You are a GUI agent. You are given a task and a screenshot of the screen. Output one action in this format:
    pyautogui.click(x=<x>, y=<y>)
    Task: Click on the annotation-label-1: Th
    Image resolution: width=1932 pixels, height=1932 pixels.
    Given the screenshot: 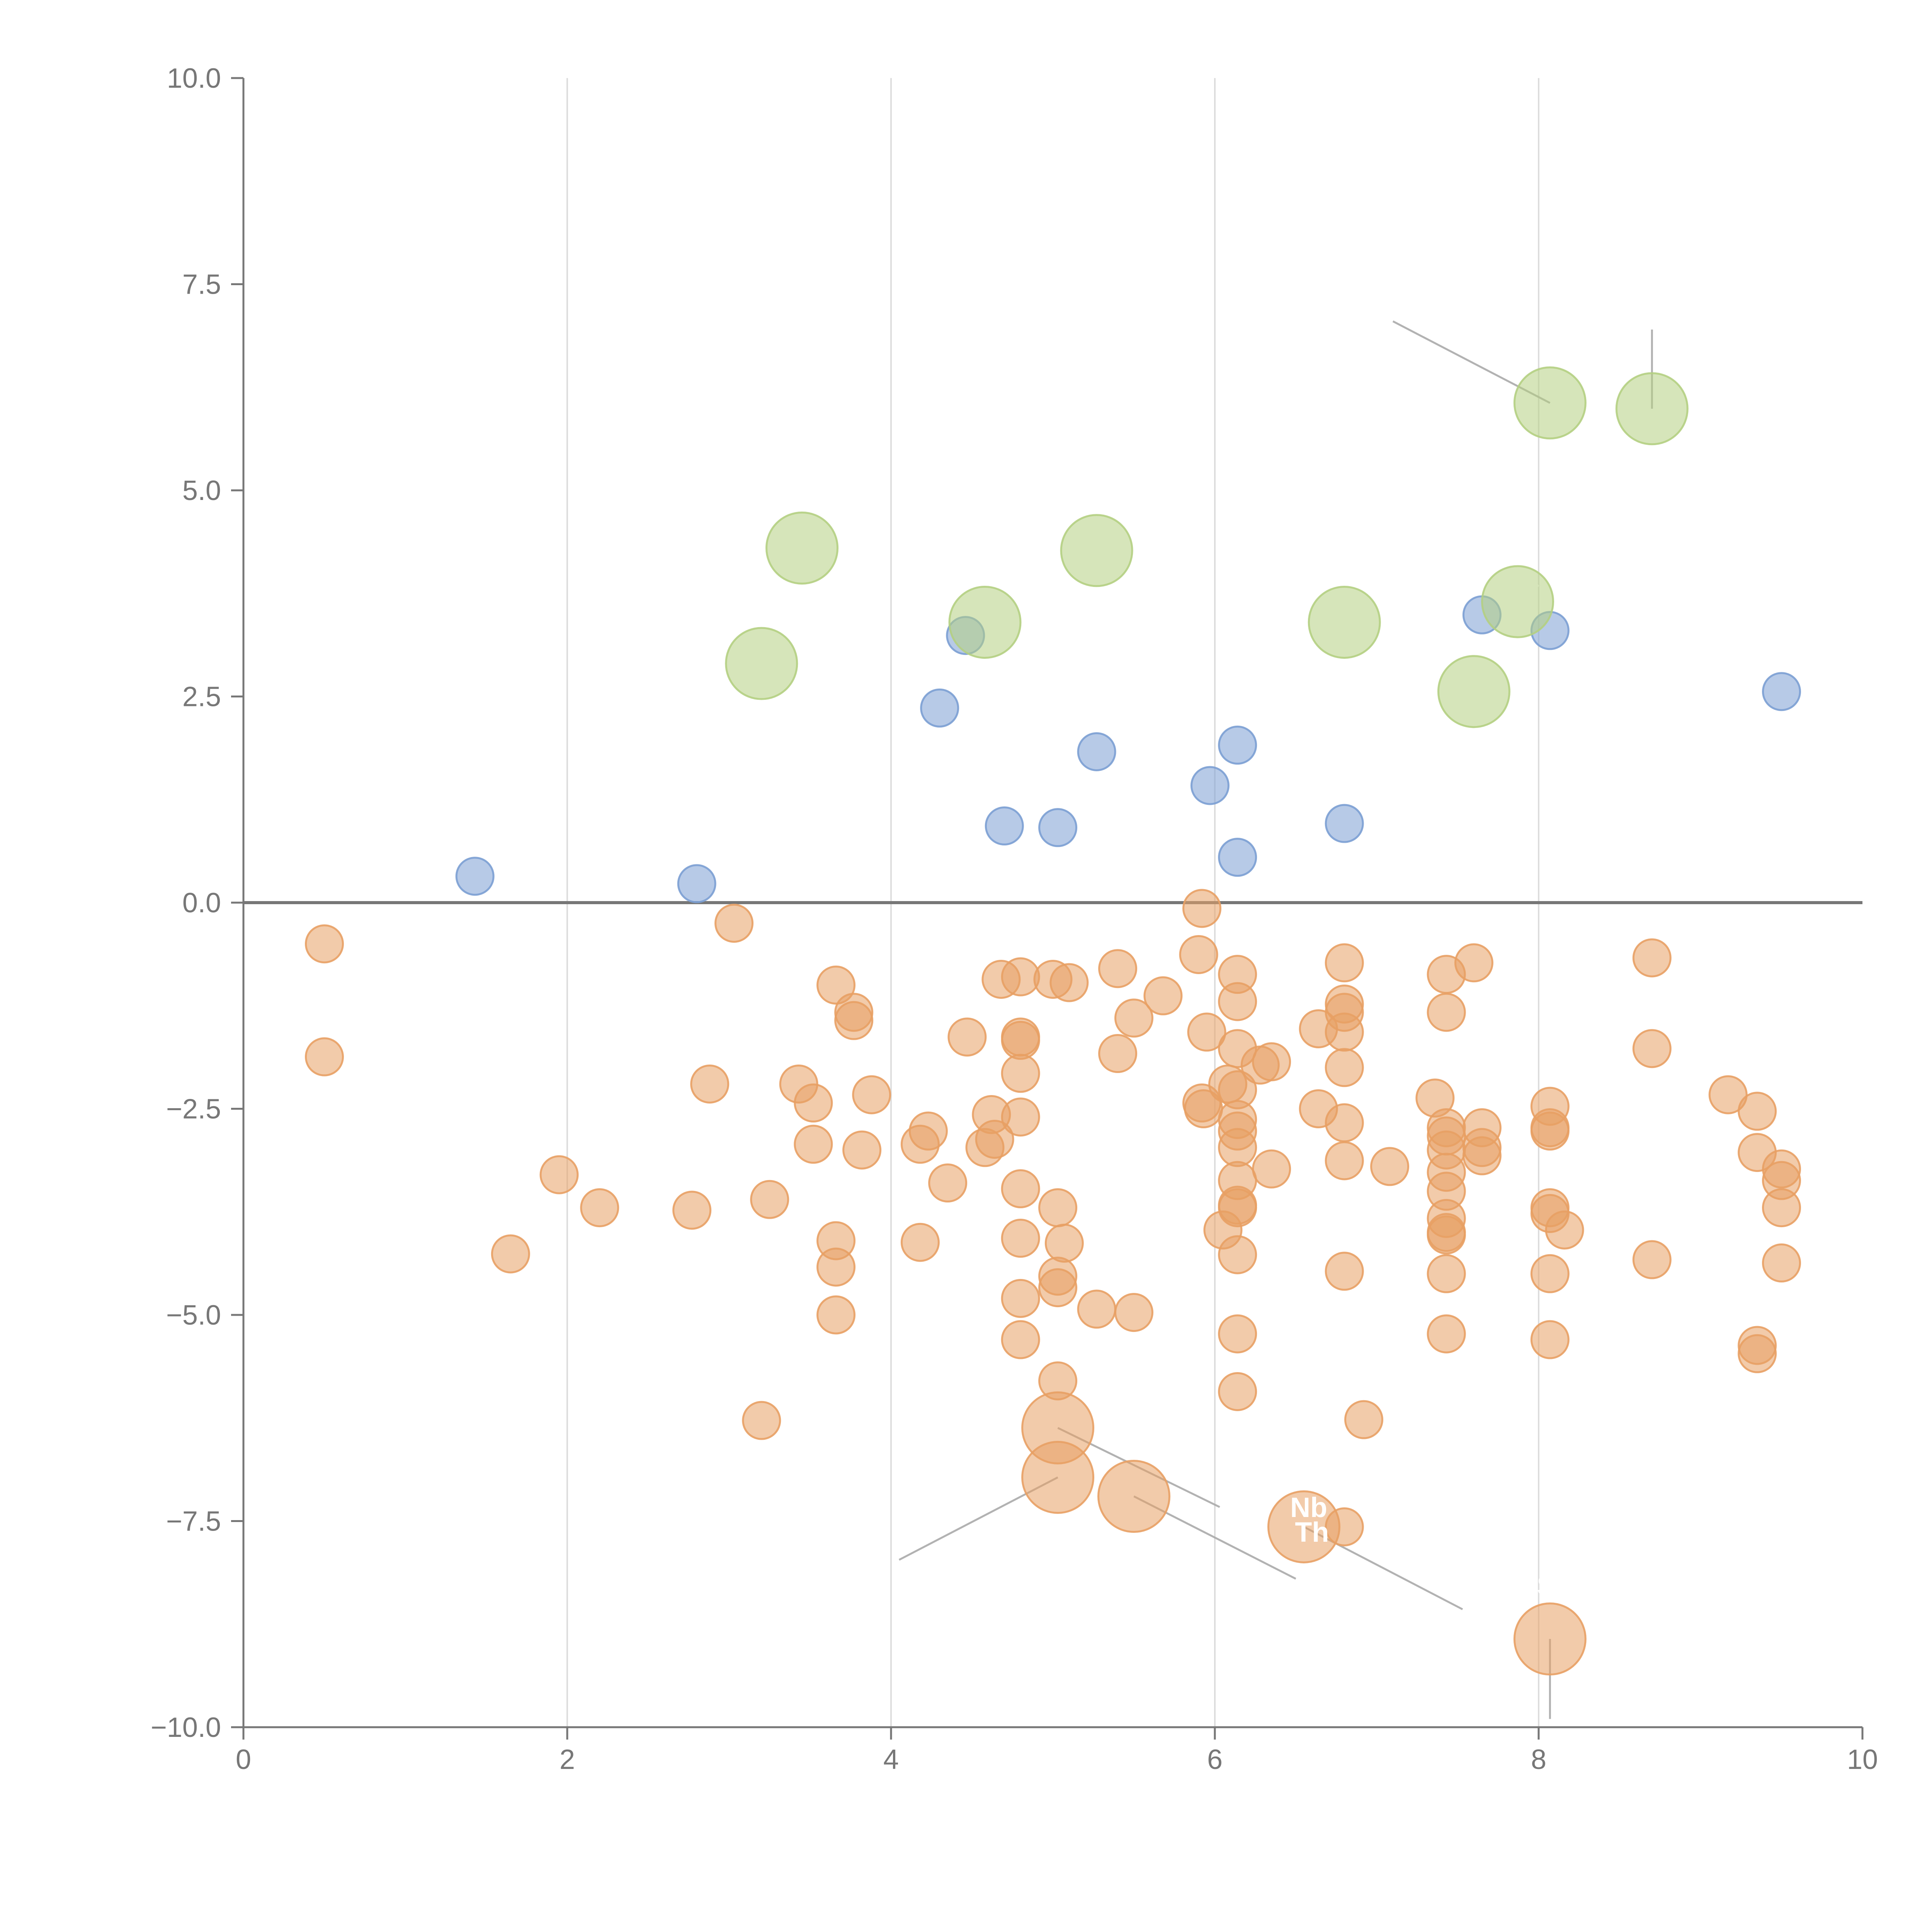 What is the action you would take?
    pyautogui.click(x=1312, y=1532)
    